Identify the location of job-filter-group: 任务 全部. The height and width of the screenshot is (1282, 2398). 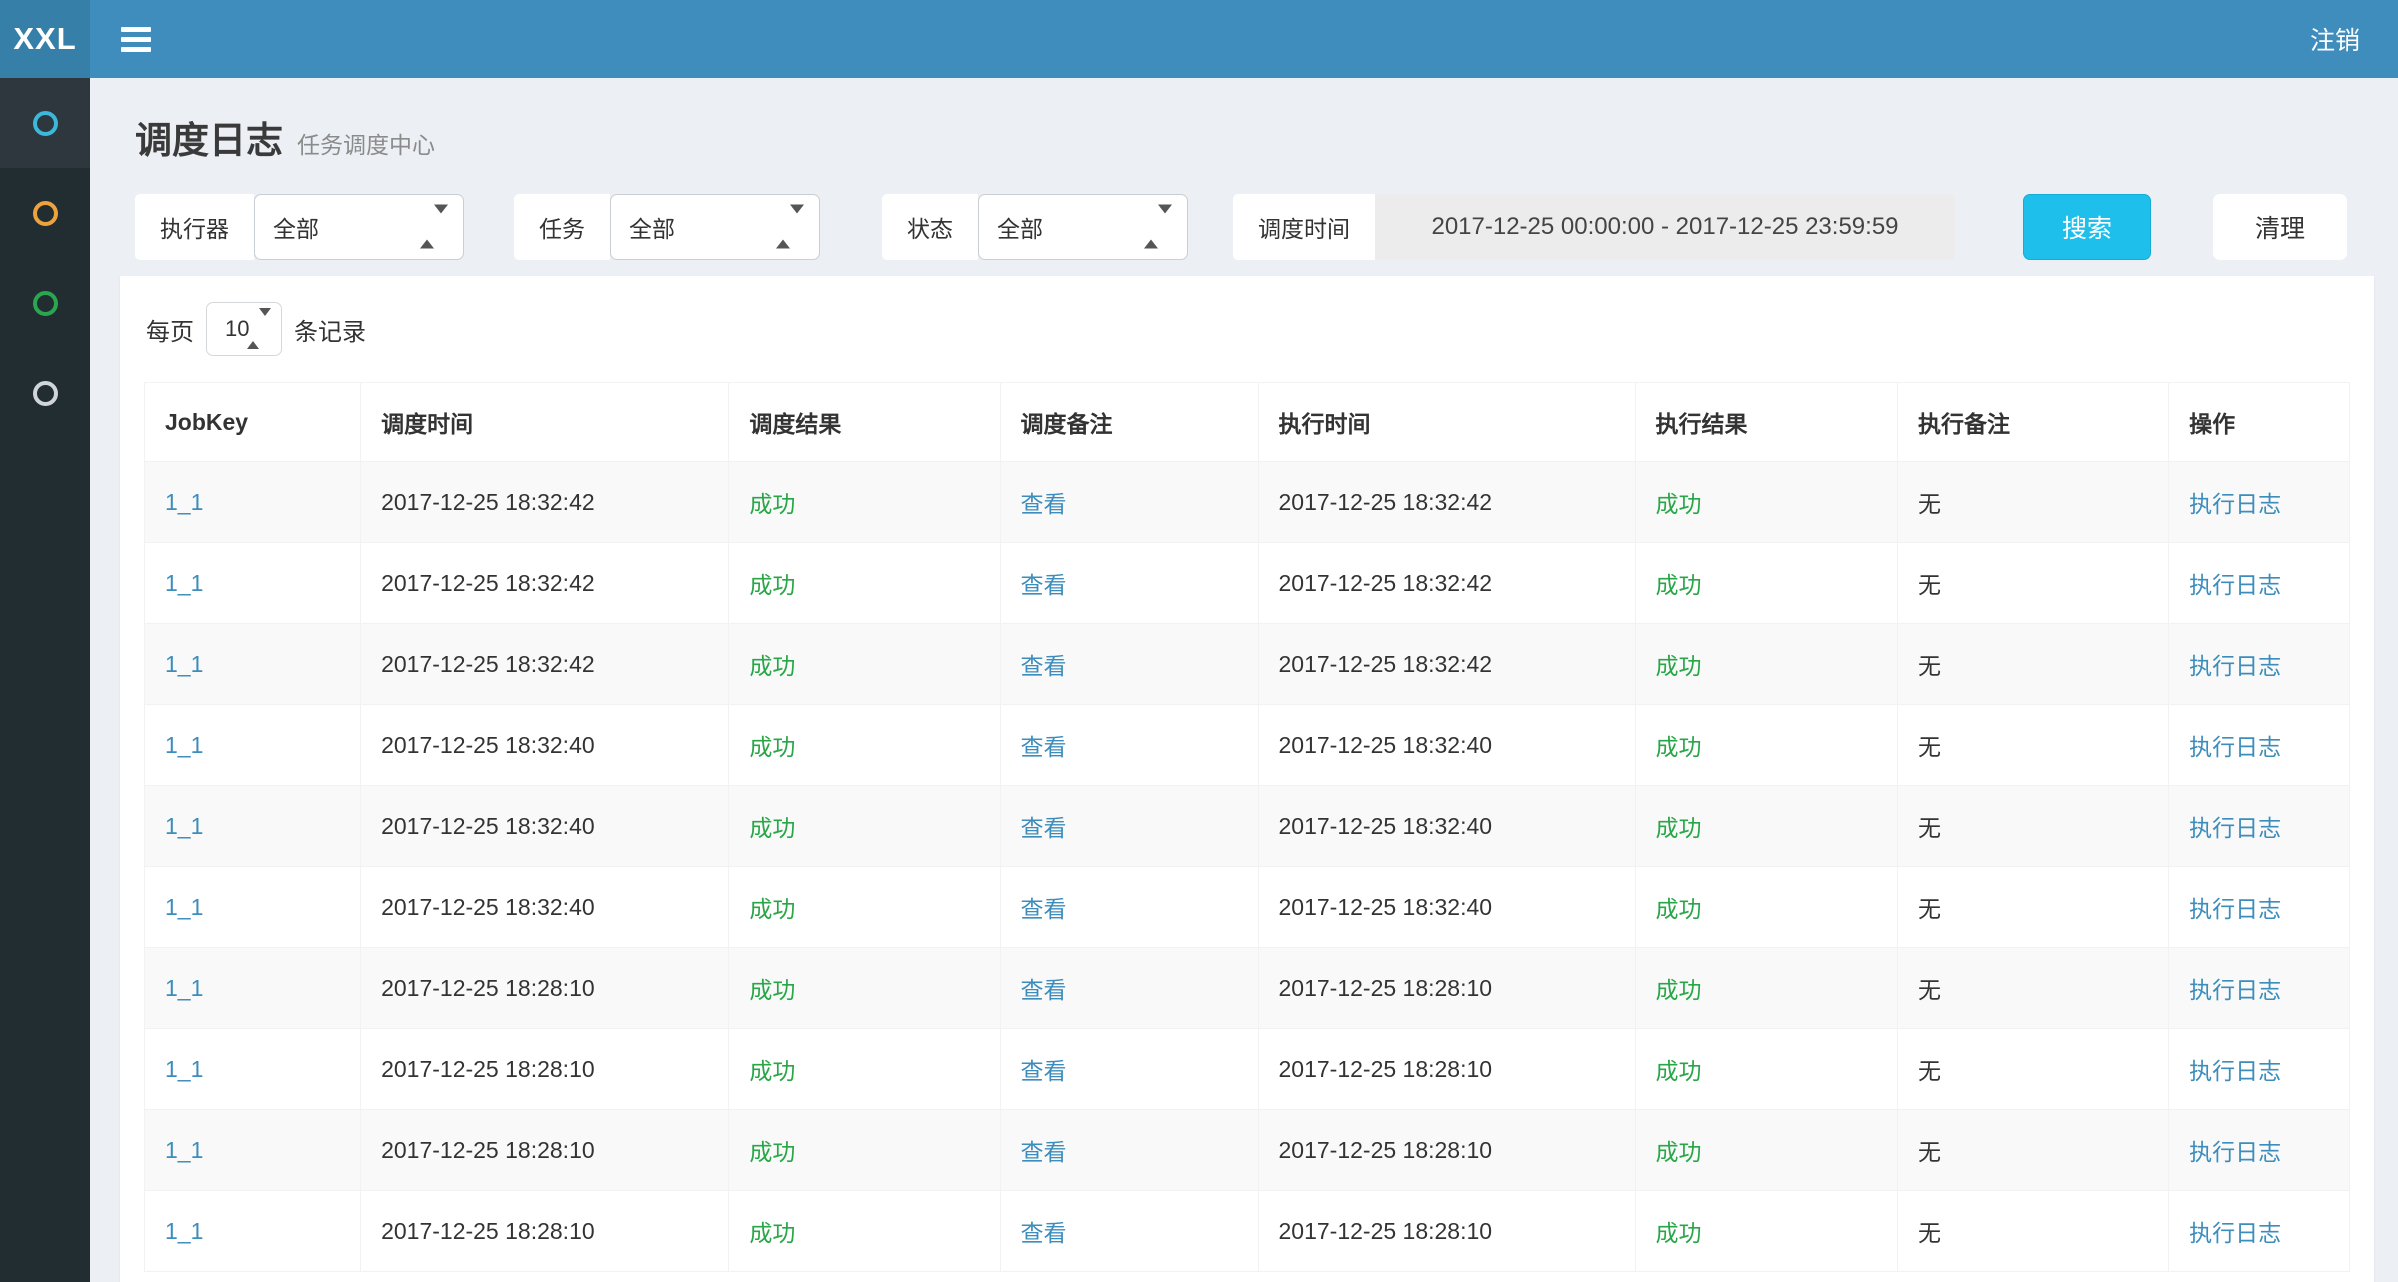
(667, 227).